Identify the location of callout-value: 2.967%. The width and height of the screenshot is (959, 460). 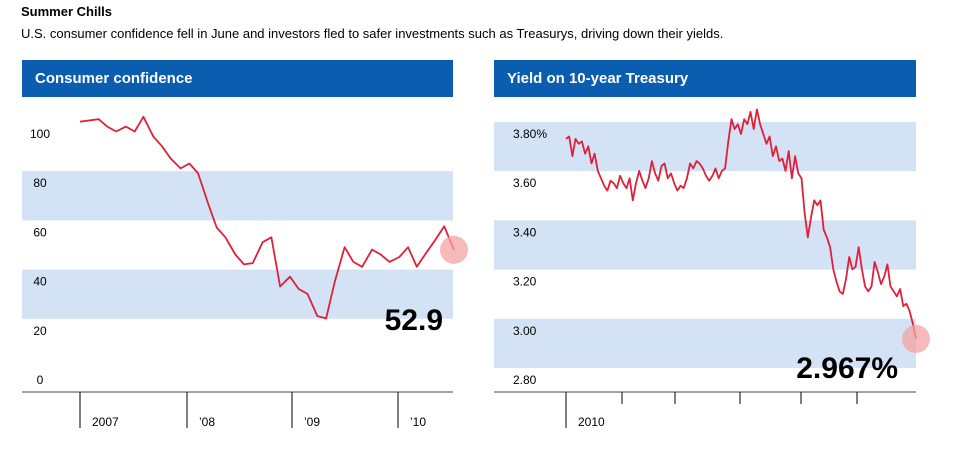
(847, 368).